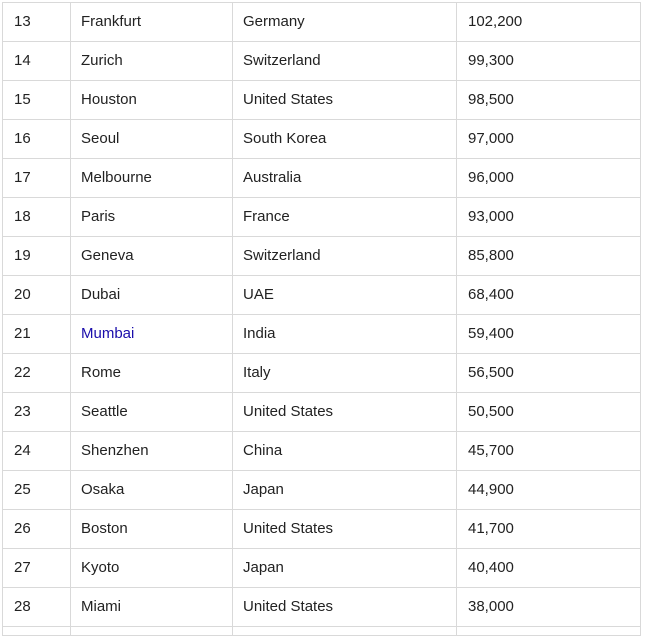  Describe the element at coordinates (36, 412) in the screenshot. I see `rank-cell: 23` at that location.